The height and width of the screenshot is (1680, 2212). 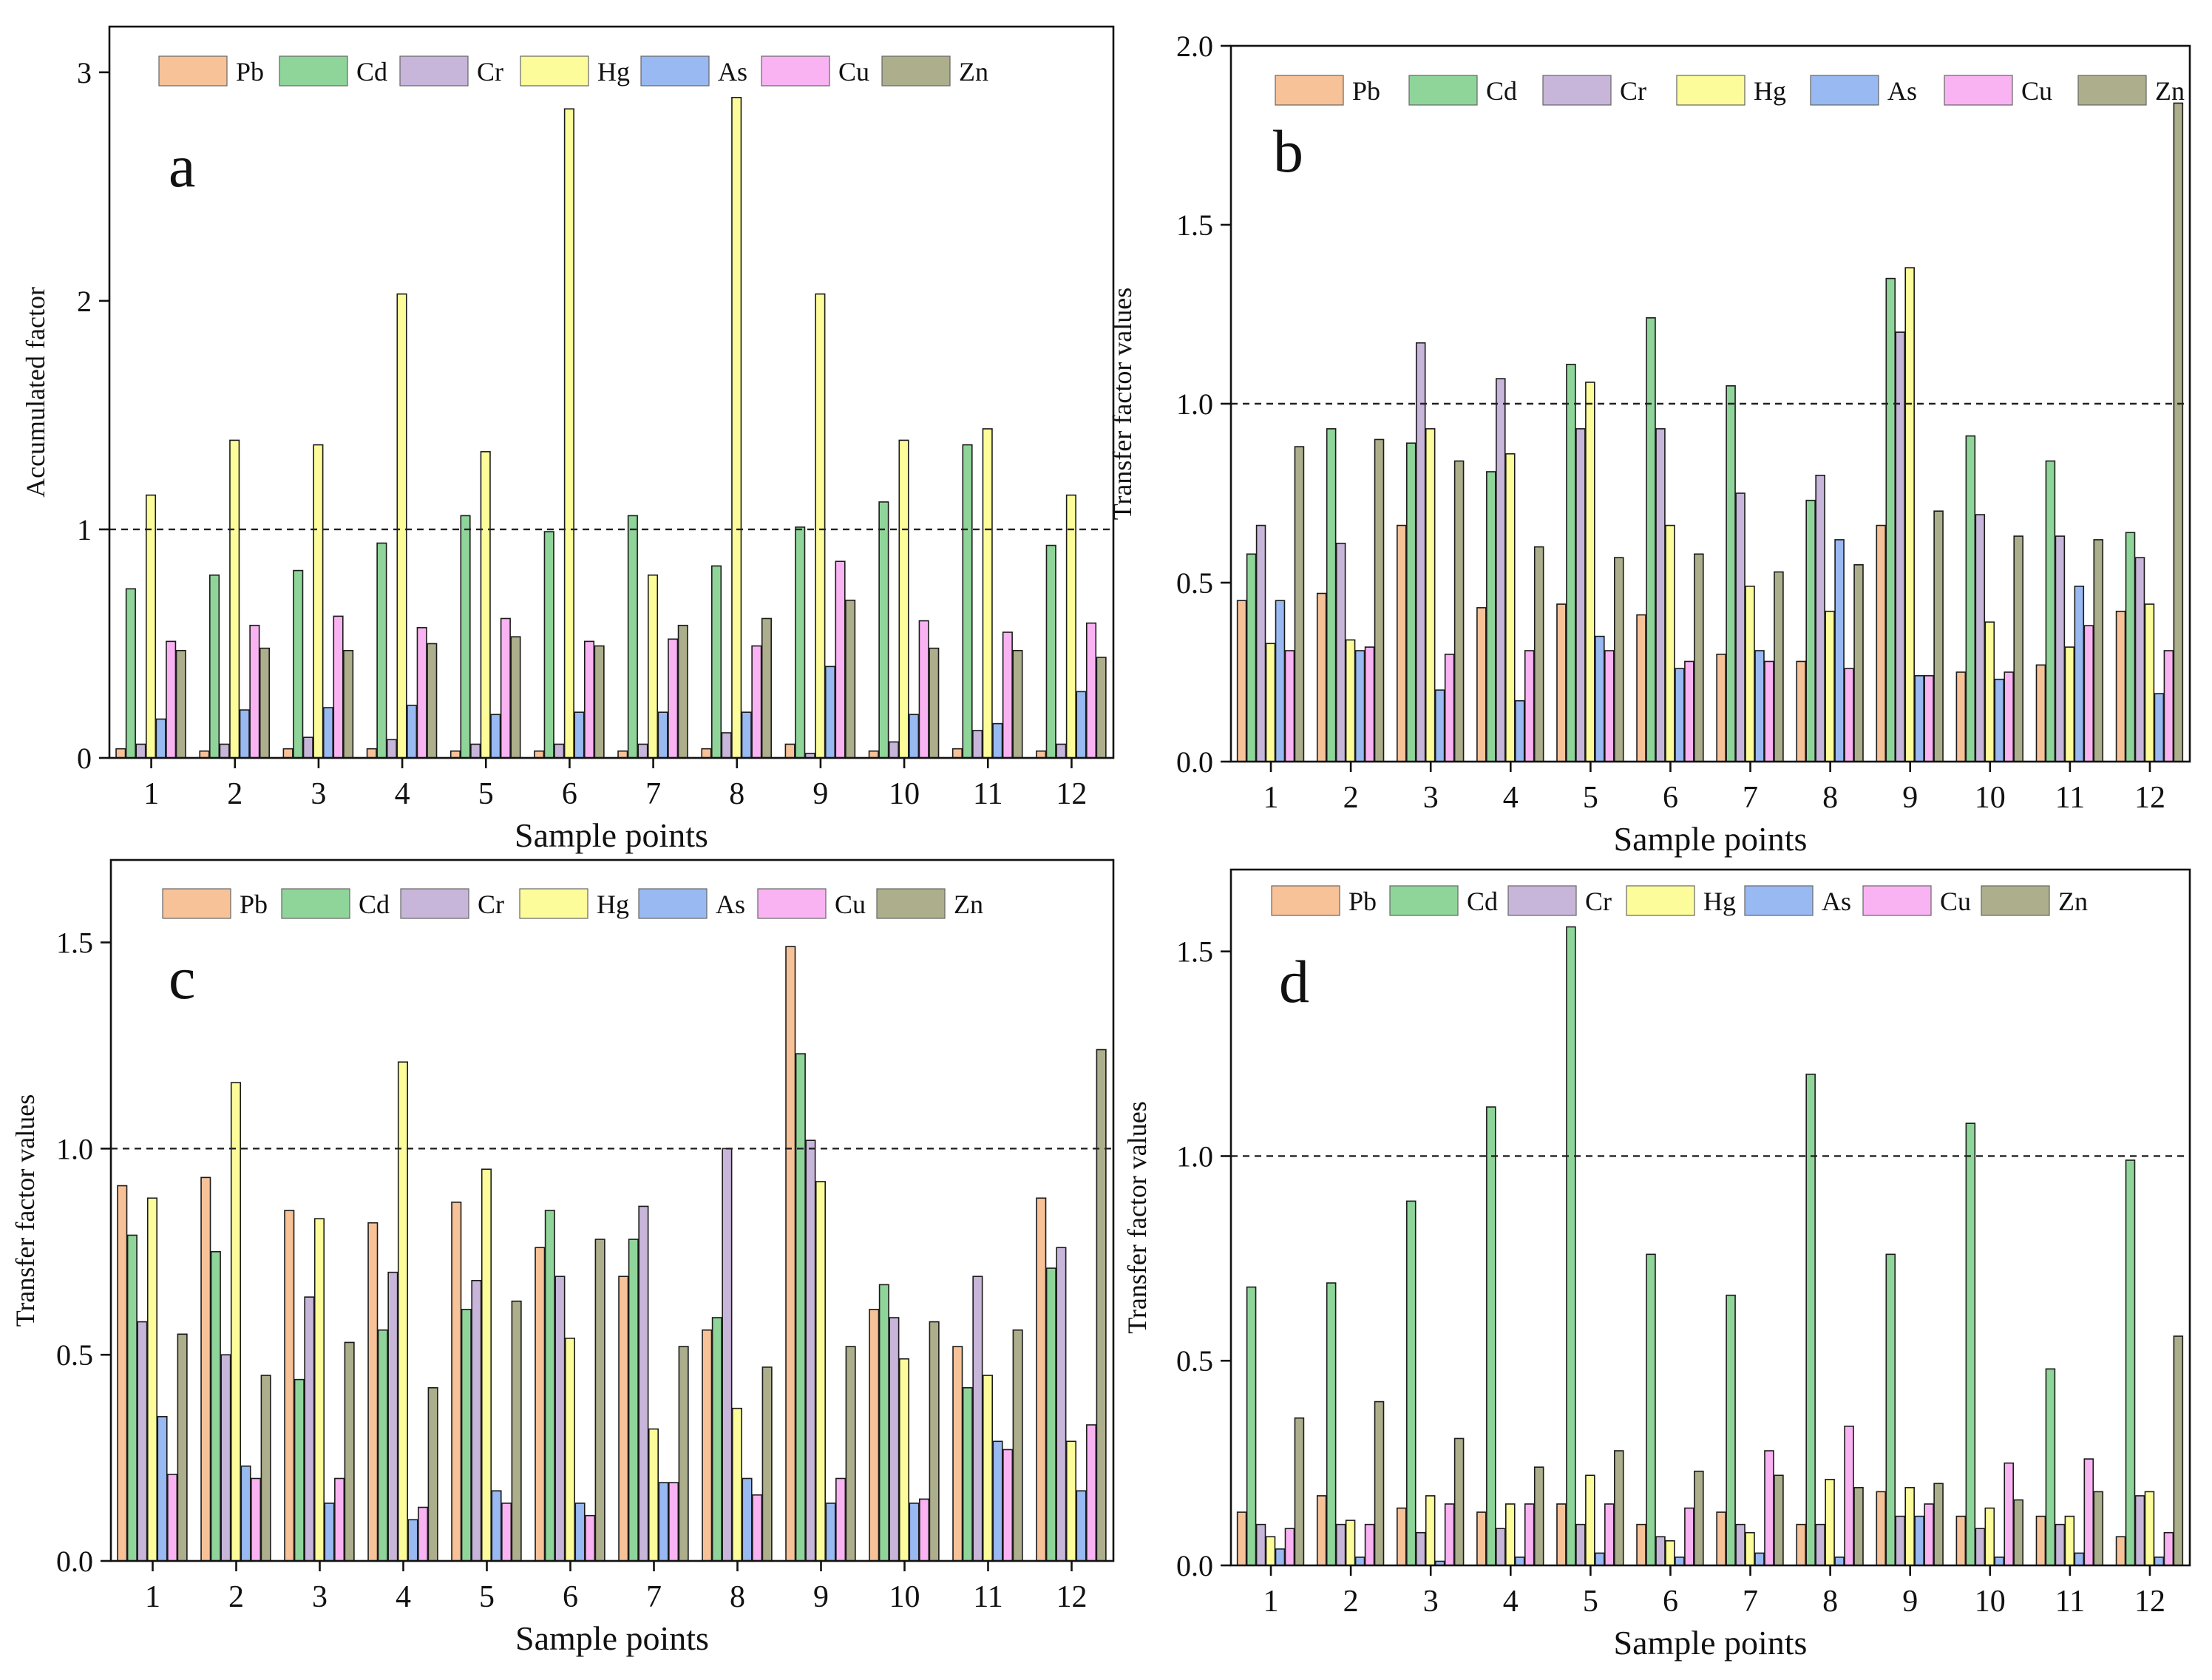 What do you see at coordinates (904, 1597) in the screenshot?
I see `x-tick-label: 10` at bounding box center [904, 1597].